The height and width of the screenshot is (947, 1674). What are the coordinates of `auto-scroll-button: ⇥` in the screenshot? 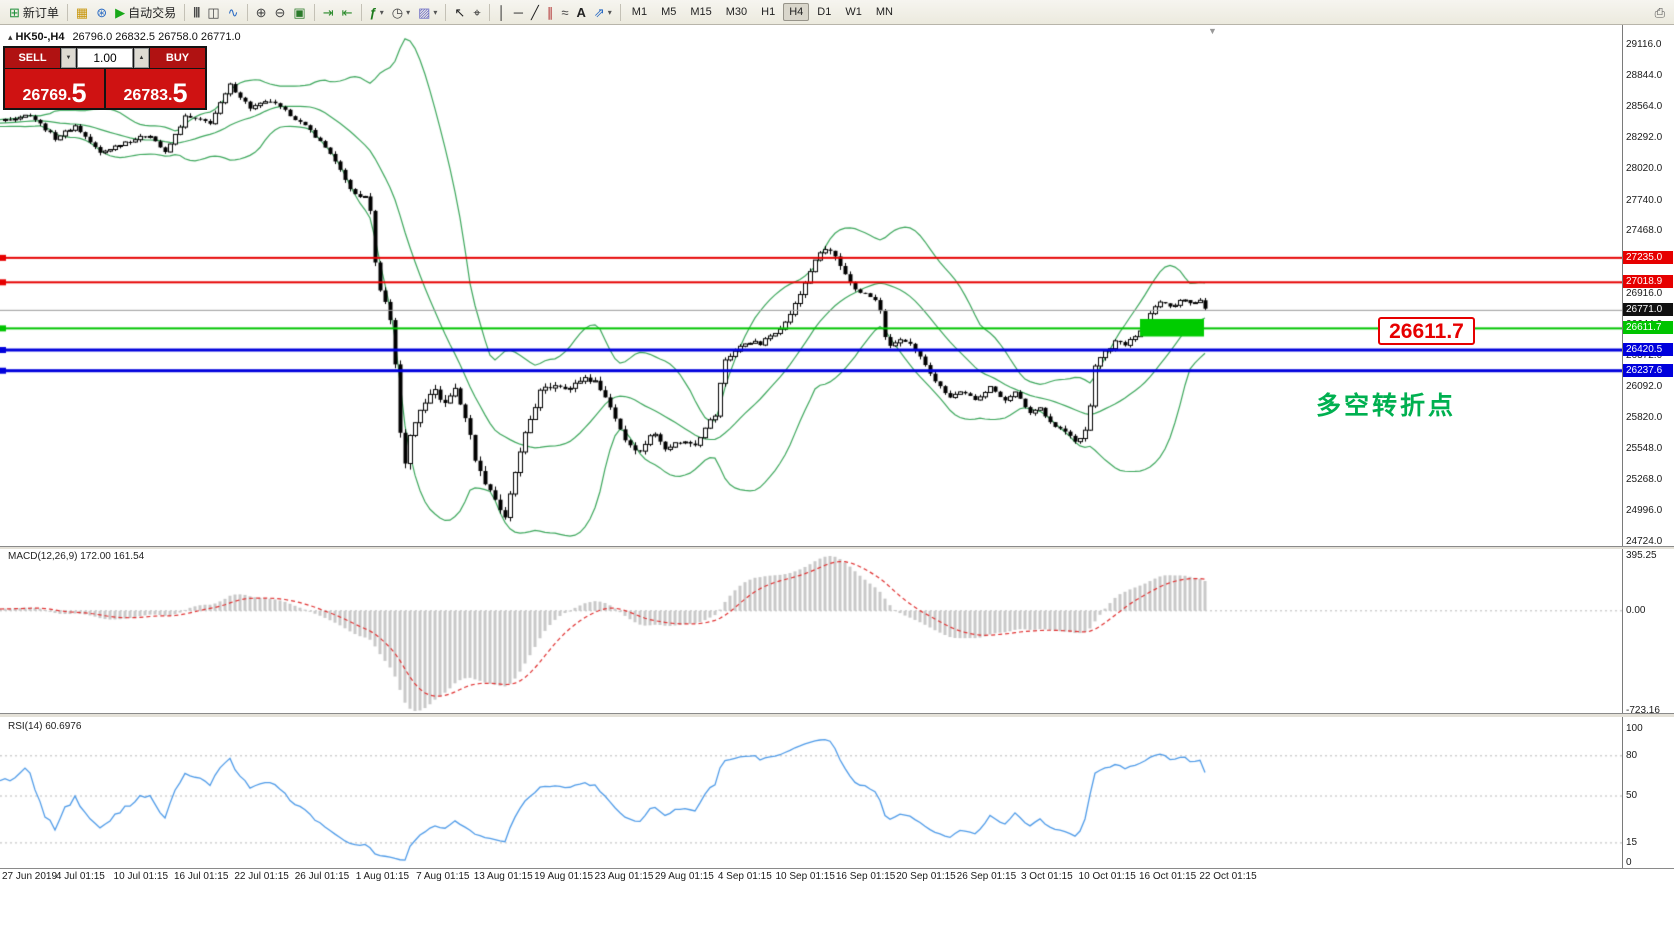 It's located at (328, 12).